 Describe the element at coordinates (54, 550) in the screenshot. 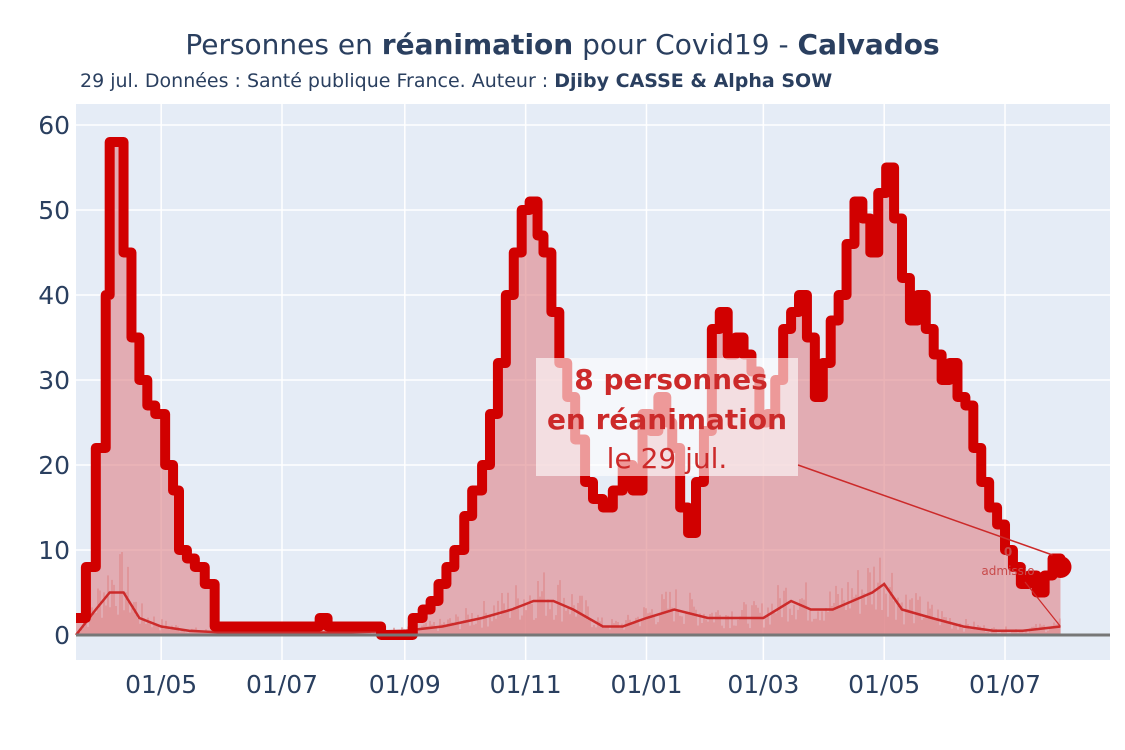

I see `y-tick-label: 10` at that location.